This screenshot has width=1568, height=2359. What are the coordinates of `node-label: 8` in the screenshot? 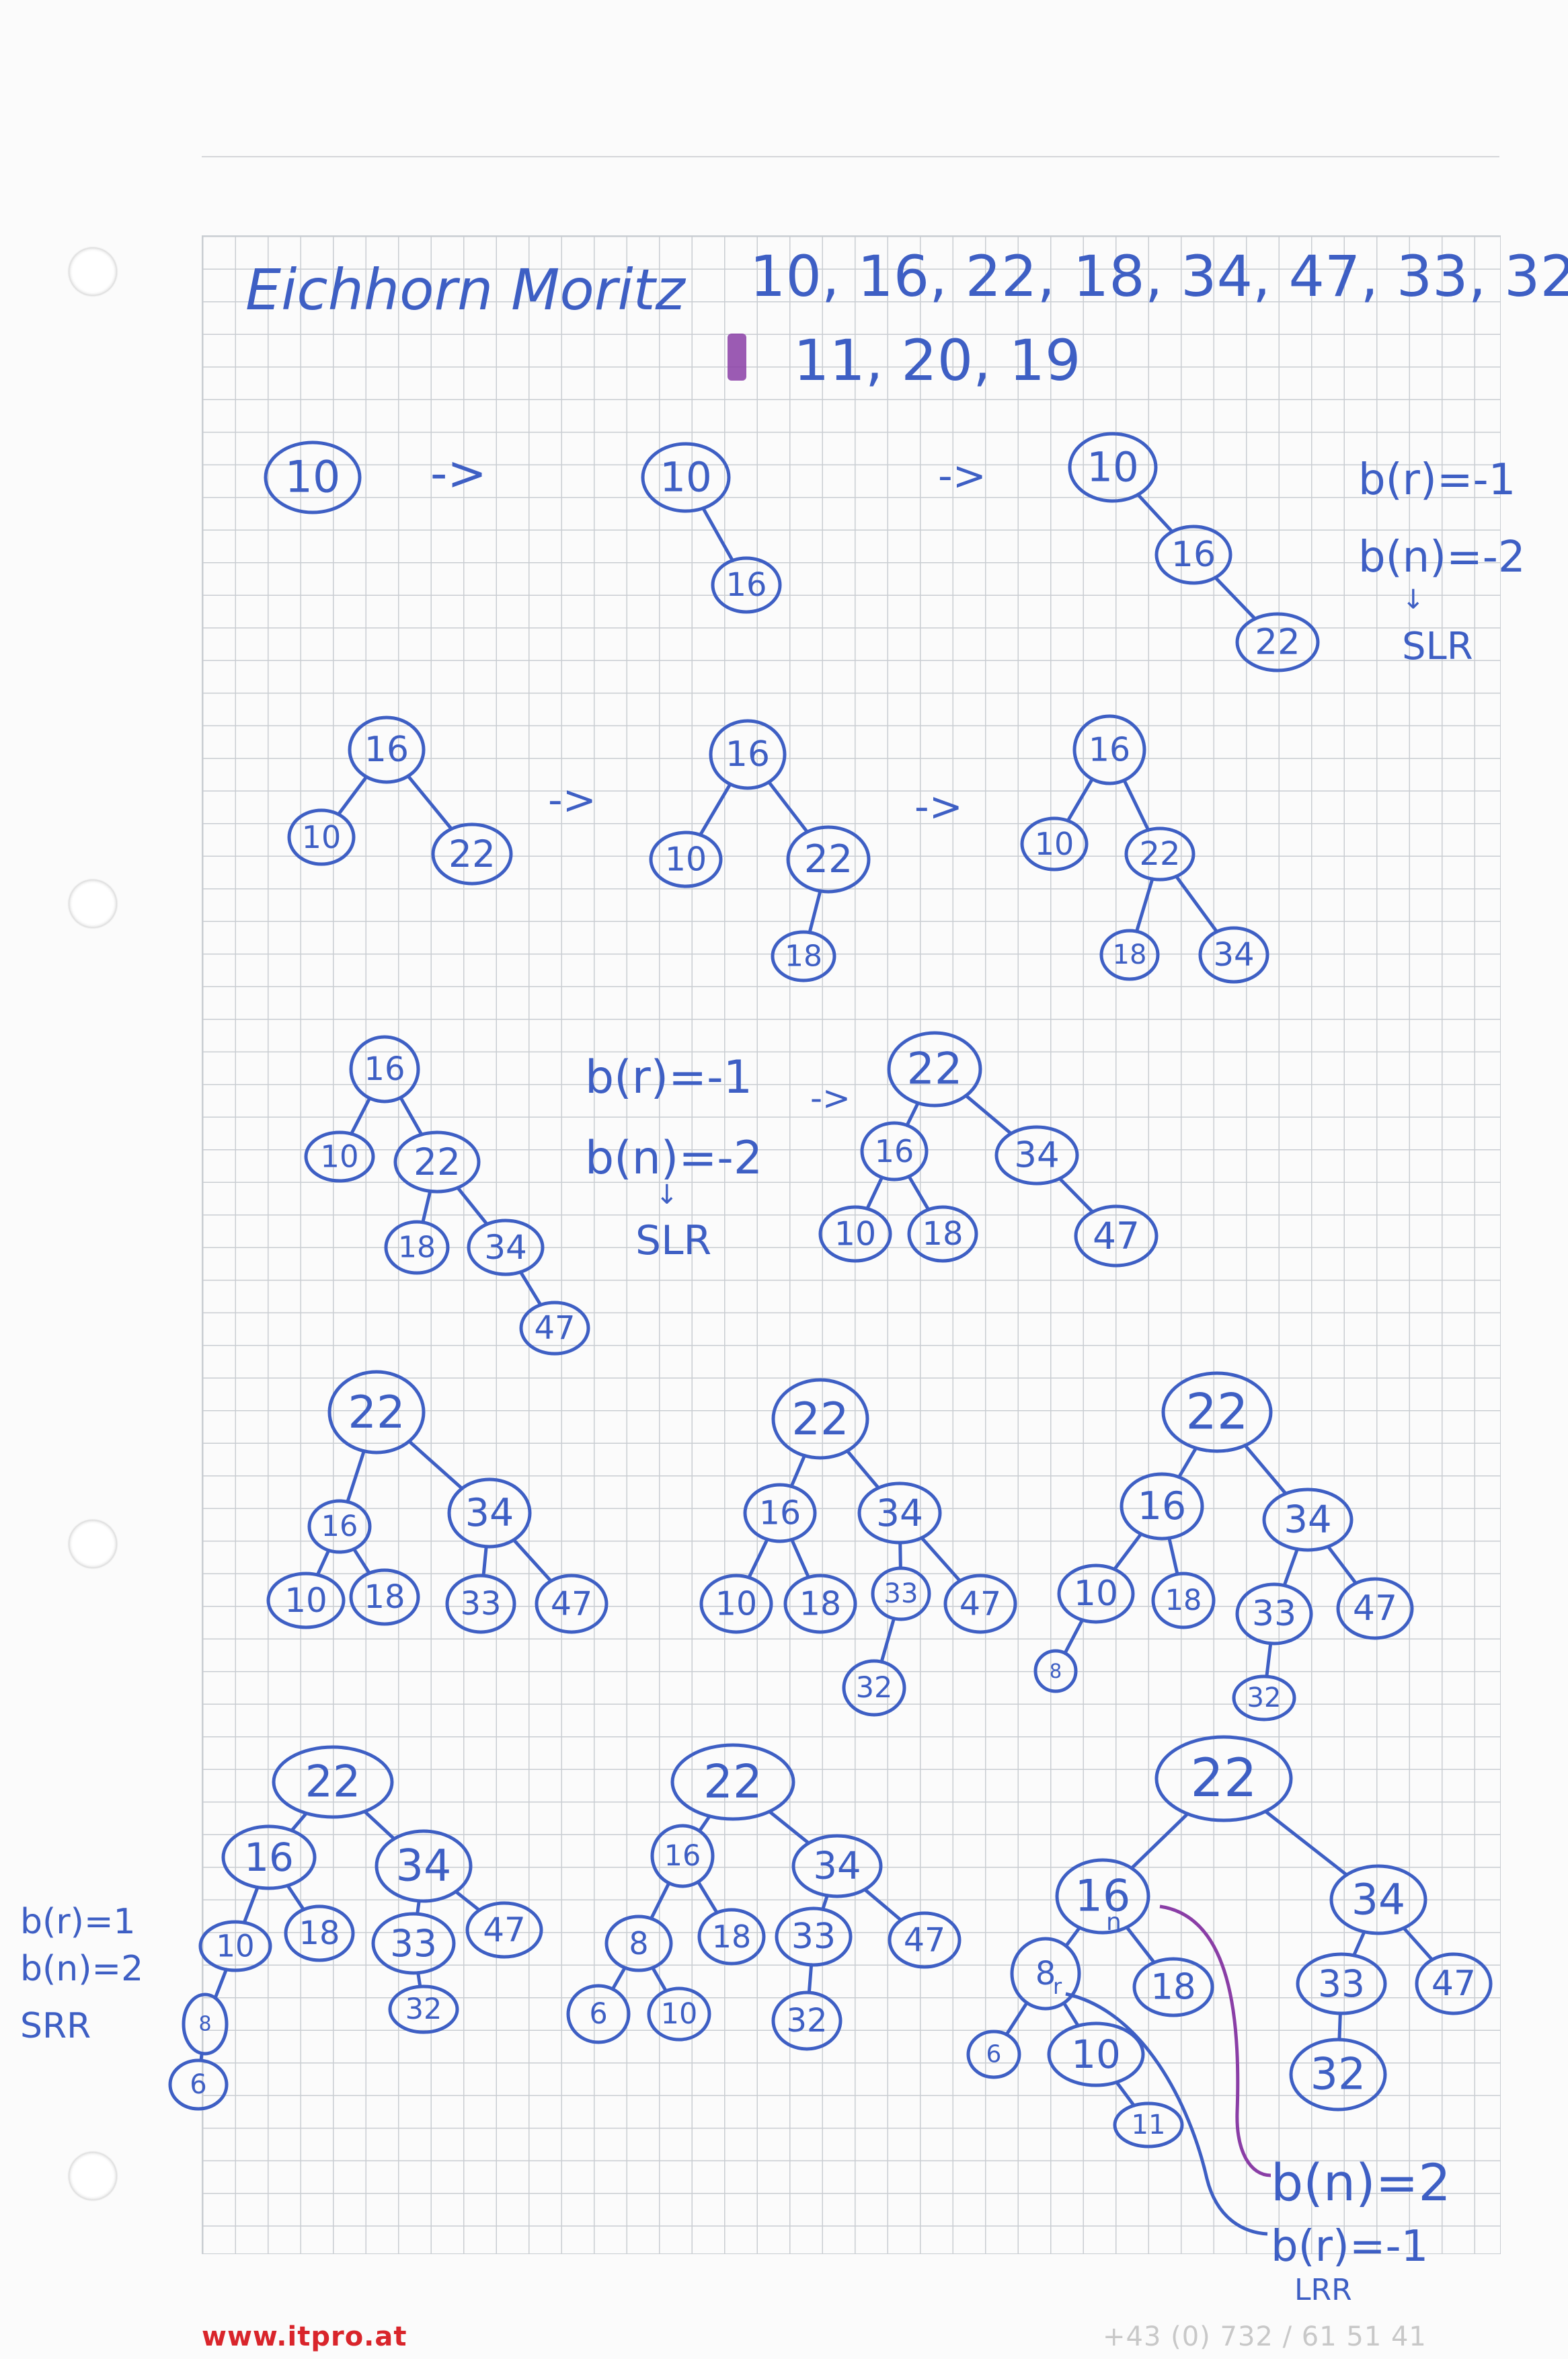 It's located at (204, 2024).